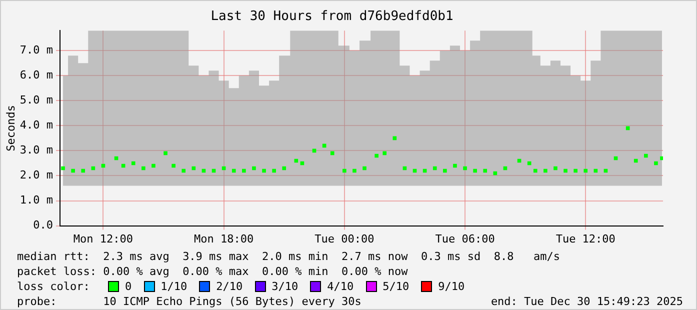  What do you see at coordinates (396, 286) in the screenshot?
I see `legend-label: 5/10` at bounding box center [396, 286].